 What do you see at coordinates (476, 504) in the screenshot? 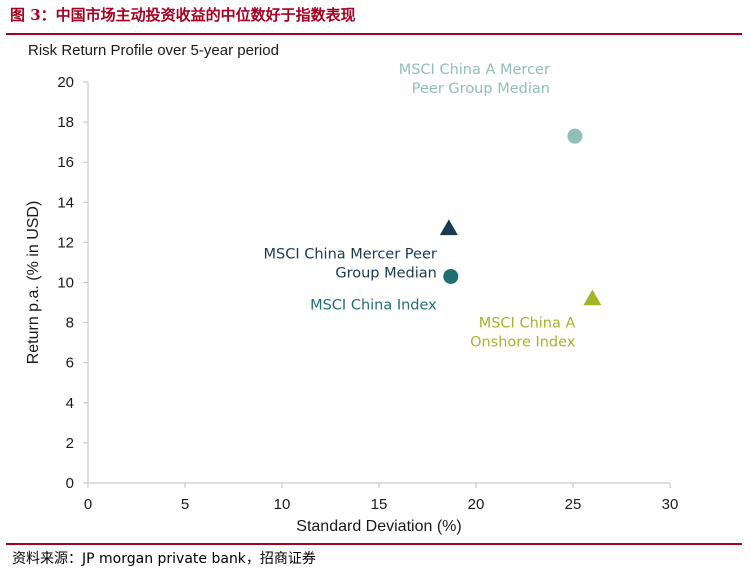
I see `x-tick-label: 20` at bounding box center [476, 504].